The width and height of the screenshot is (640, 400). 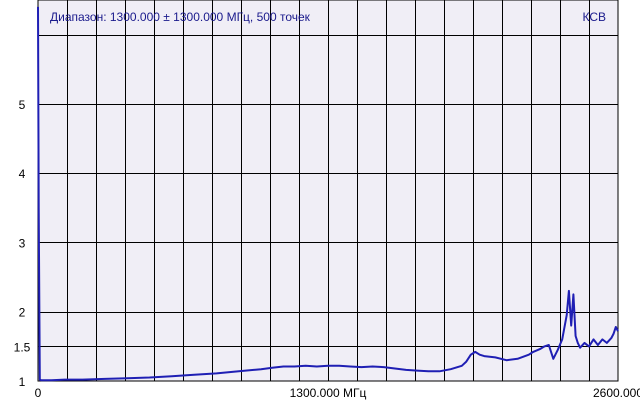 What do you see at coordinates (616, 393) in the screenshot?
I see `x-tick-label: 2600.000` at bounding box center [616, 393].